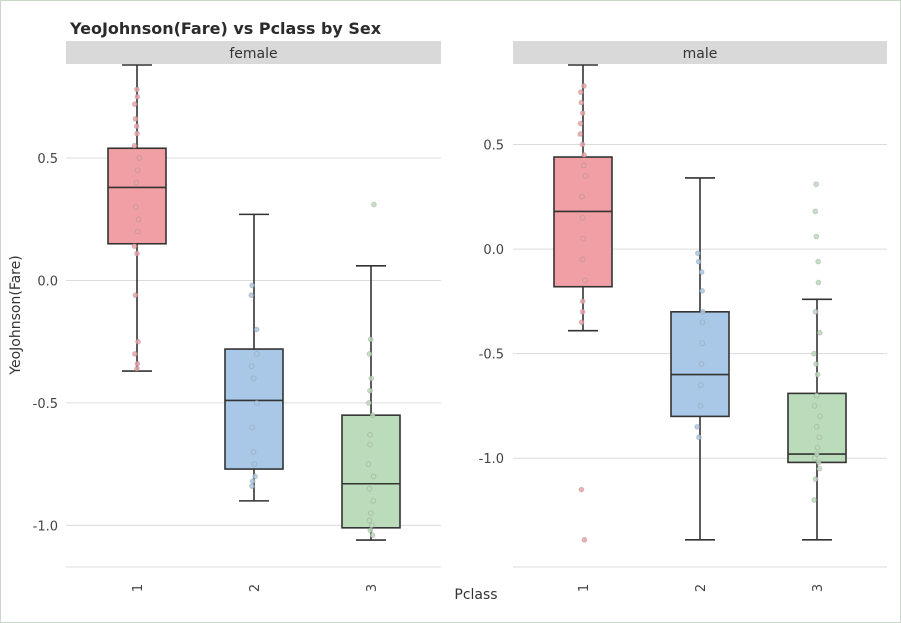 Image resolution: width=901 pixels, height=623 pixels. Describe the element at coordinates (475, 595) in the screenshot. I see `x-axis-label: Pclass` at that location.